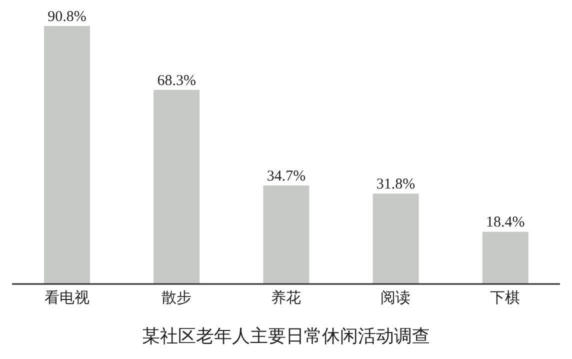 The width and height of the screenshot is (572, 359). I want to click on x-tick-label: 养花, so click(286, 297).